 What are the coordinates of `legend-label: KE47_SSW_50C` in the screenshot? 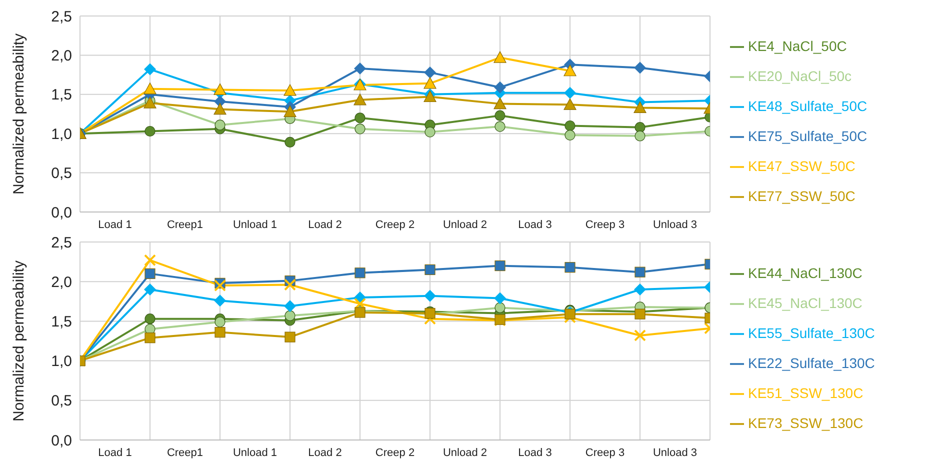 It's located at (802, 166).